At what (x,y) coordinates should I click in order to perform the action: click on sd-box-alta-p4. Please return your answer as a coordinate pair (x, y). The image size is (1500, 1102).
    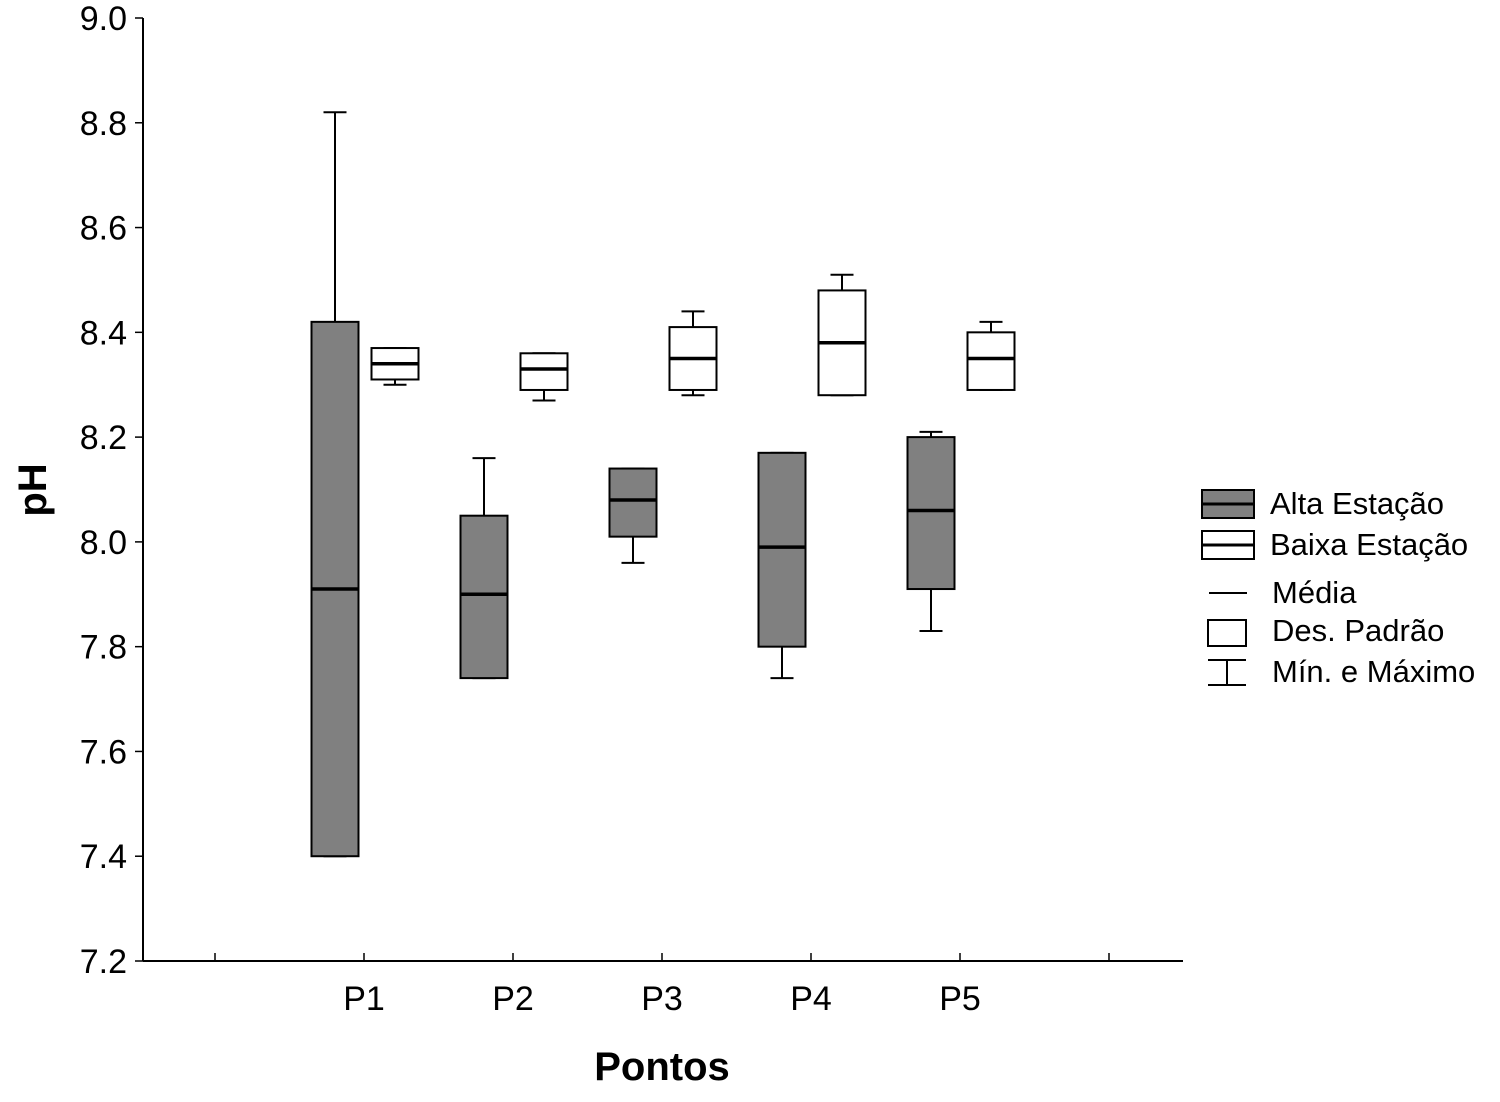
    Looking at the image, I should click on (782, 549).